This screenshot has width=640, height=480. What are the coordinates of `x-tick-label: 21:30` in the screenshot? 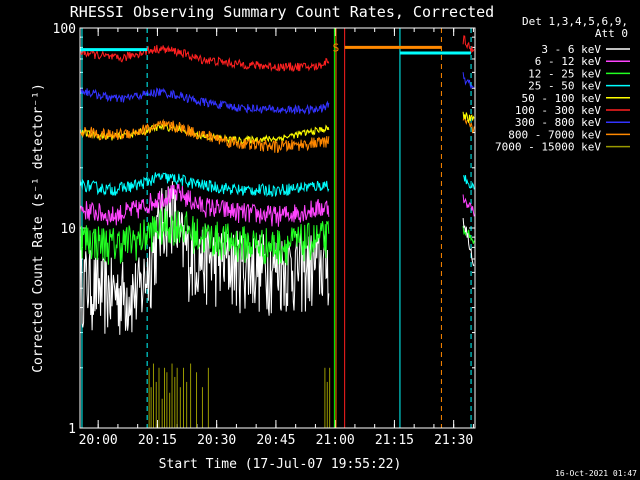 It's located at (453, 440).